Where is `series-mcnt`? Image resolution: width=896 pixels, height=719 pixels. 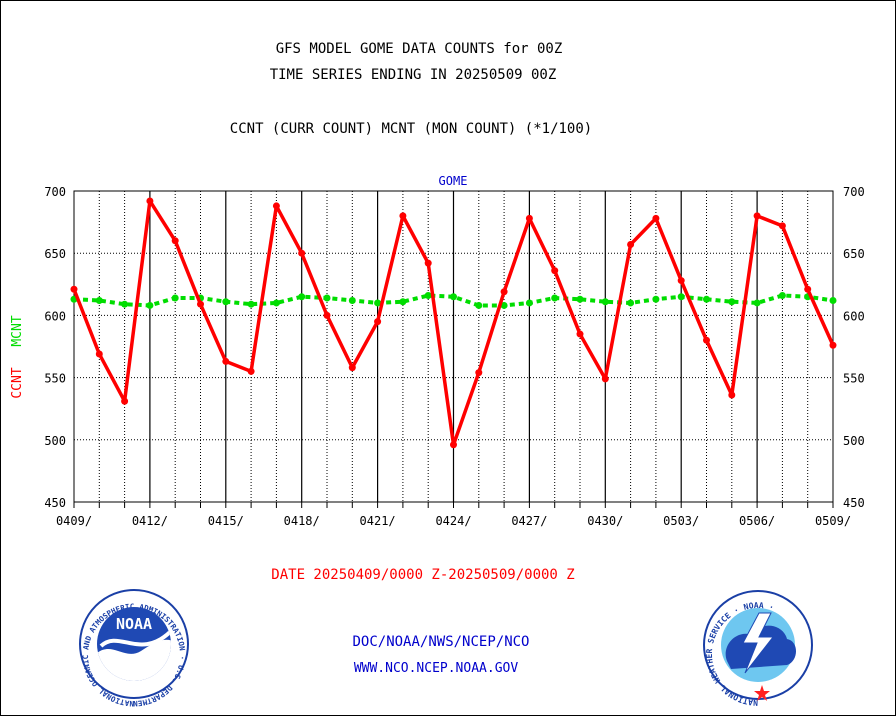 series-mcnt is located at coordinates (453, 300).